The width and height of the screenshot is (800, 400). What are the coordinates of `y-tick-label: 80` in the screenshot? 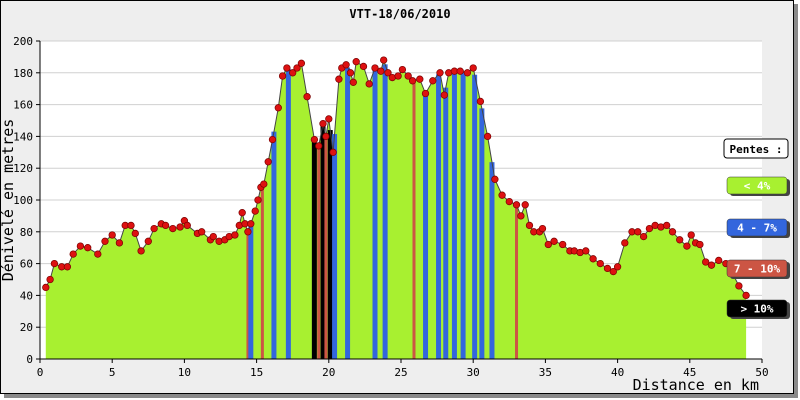 It's located at (26, 232).